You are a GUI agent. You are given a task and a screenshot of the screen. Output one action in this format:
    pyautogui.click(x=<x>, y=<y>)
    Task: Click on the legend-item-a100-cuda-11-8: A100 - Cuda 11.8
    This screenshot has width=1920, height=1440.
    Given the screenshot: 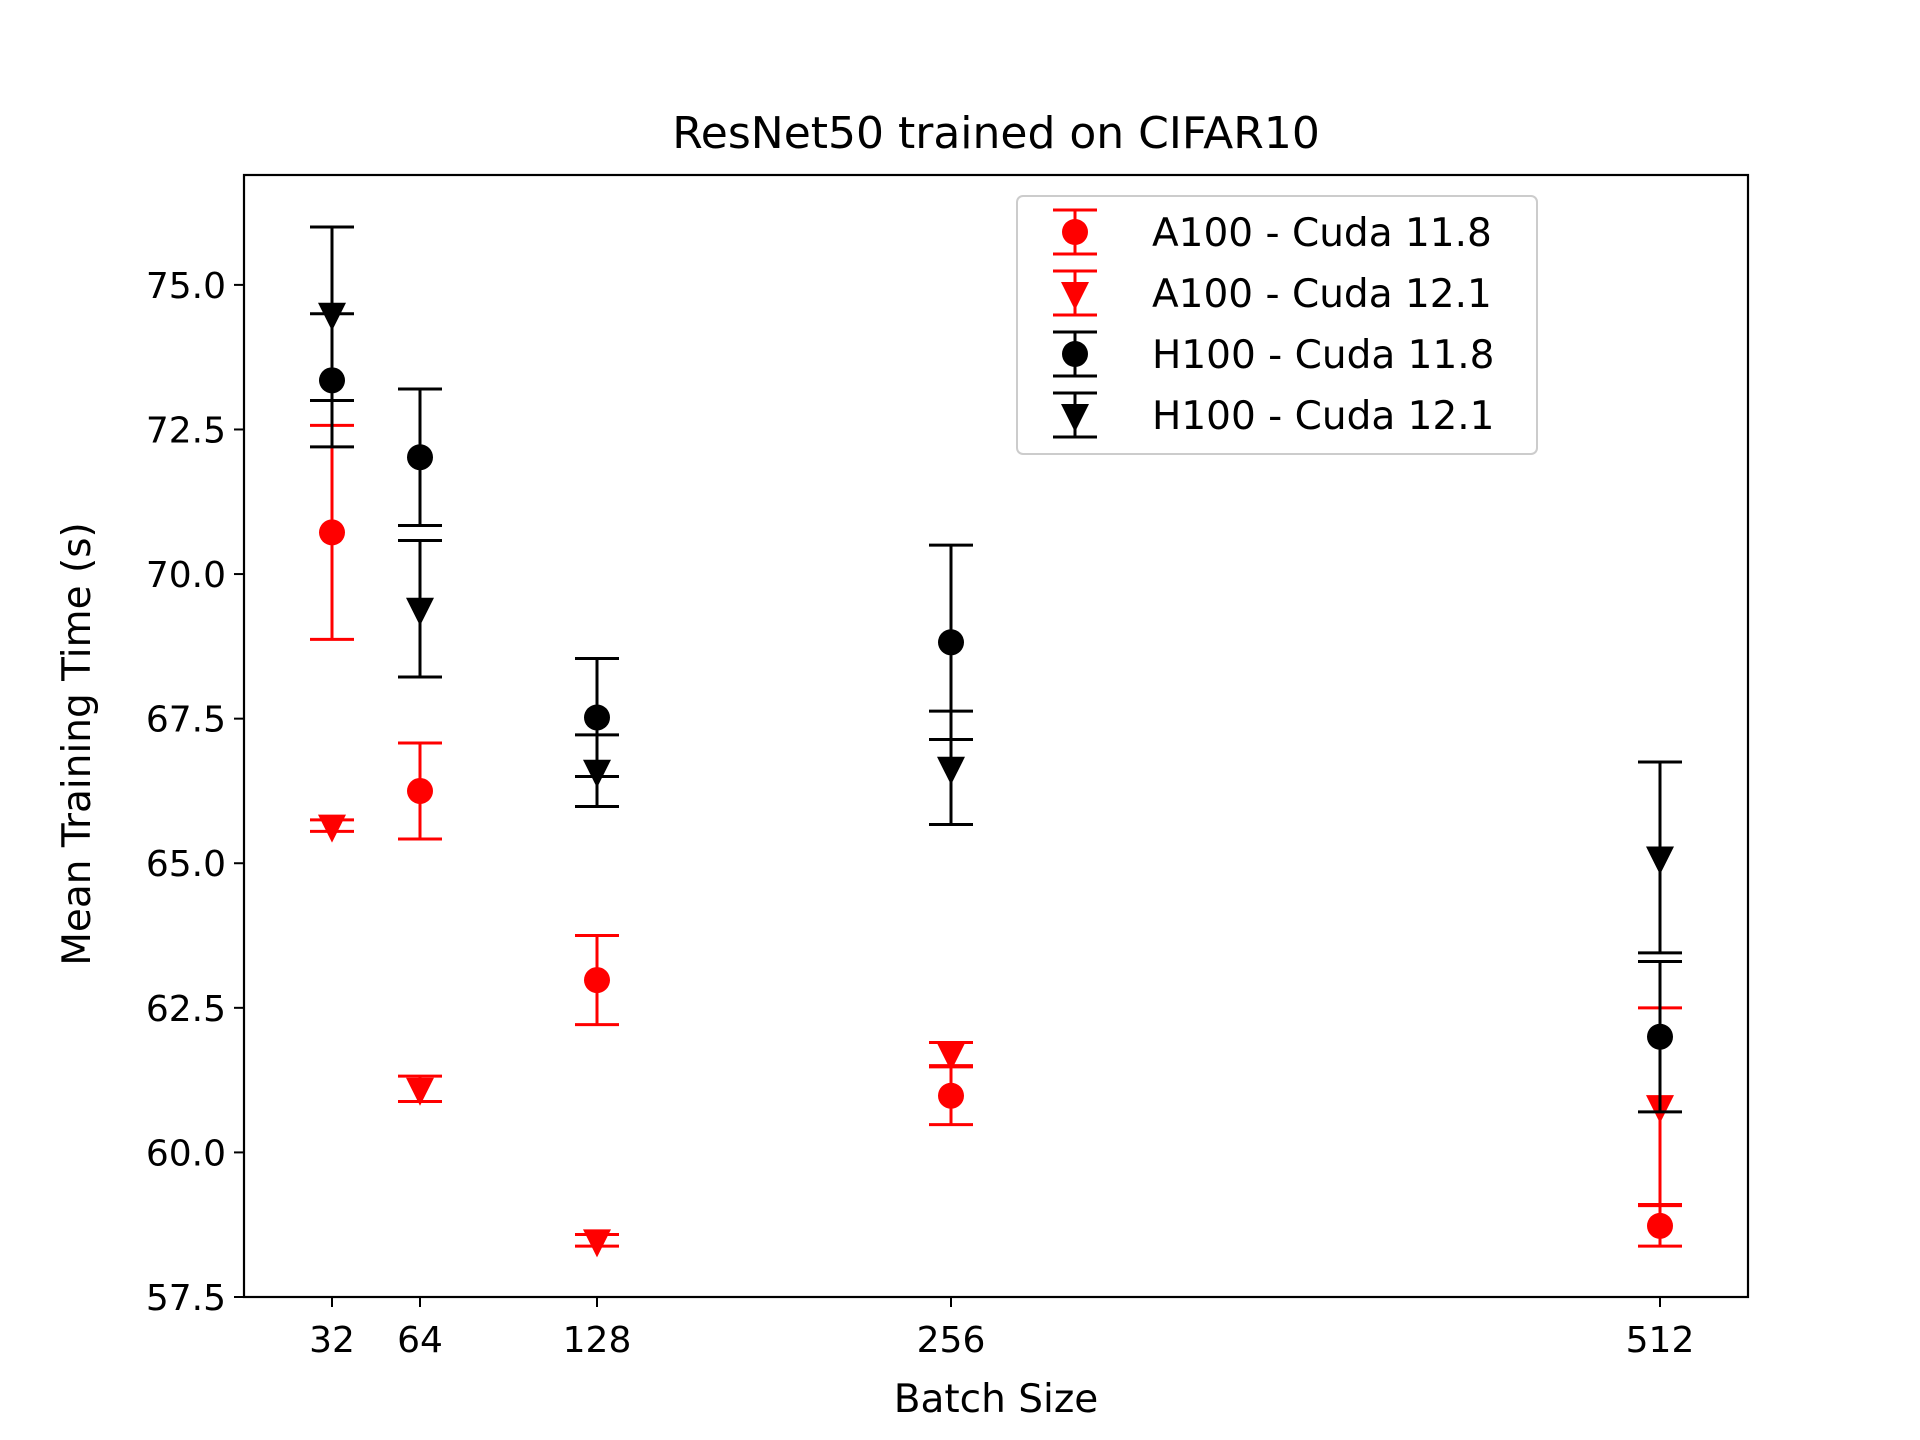 What is the action you would take?
    pyautogui.click(x=1272, y=232)
    